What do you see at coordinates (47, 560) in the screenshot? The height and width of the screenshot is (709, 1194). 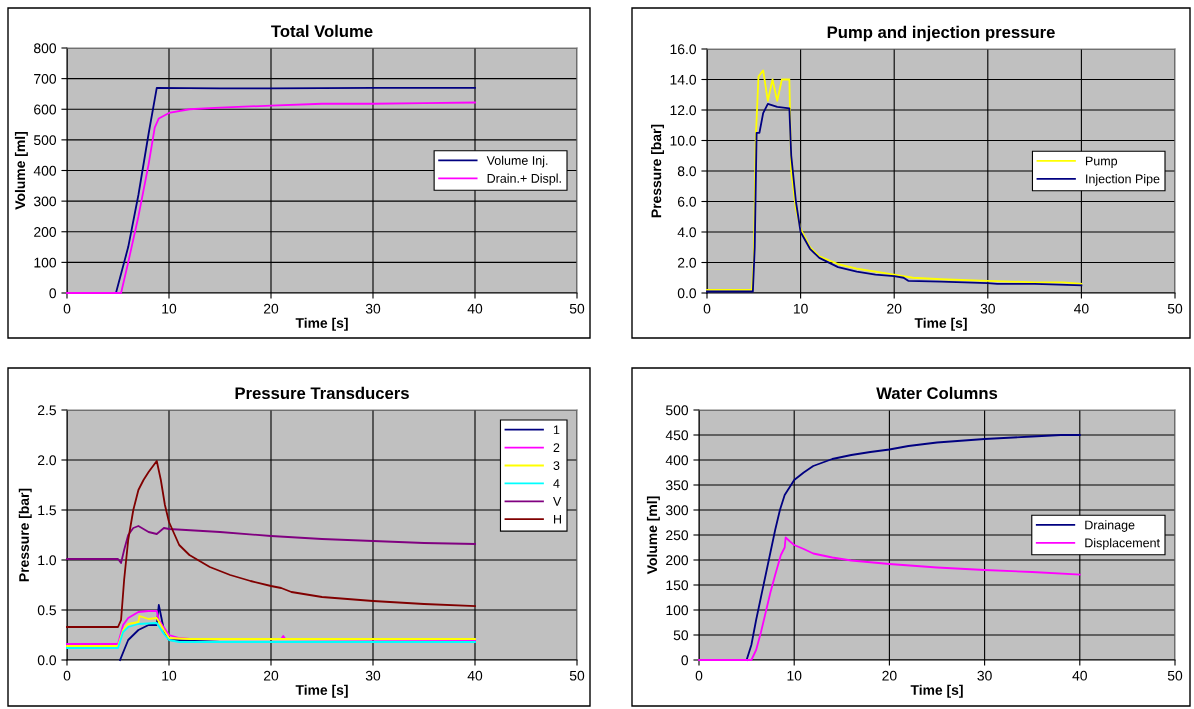 I see `y-tick-label: 1.0` at bounding box center [47, 560].